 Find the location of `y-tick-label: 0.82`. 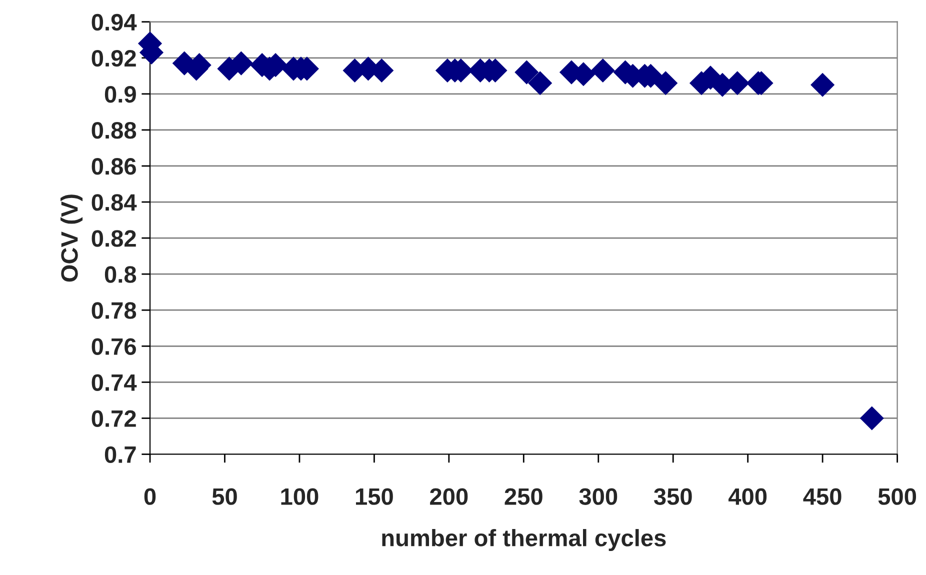

y-tick-label: 0.82 is located at coordinates (114, 238).